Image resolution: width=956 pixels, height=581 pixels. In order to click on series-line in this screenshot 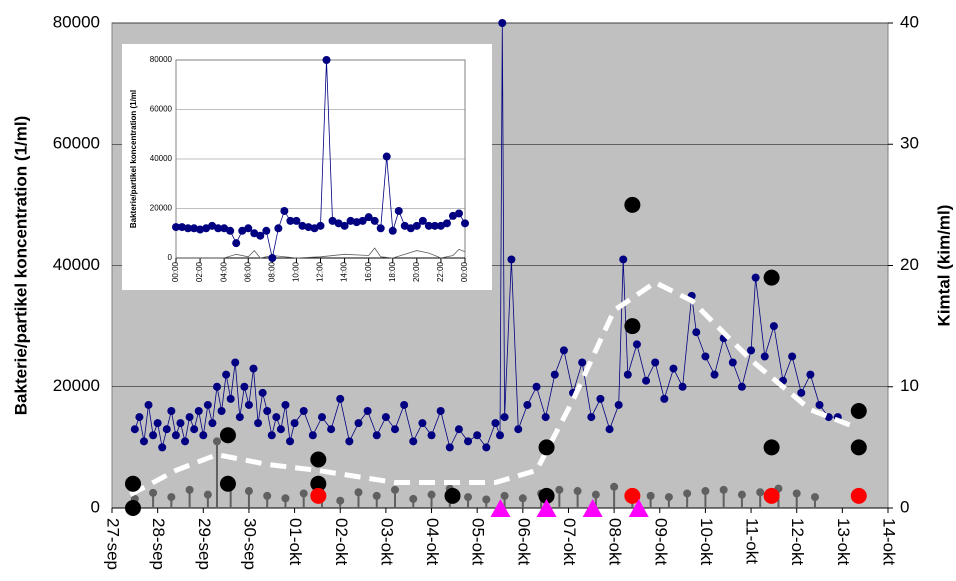, I will do `click(321, 253)`.